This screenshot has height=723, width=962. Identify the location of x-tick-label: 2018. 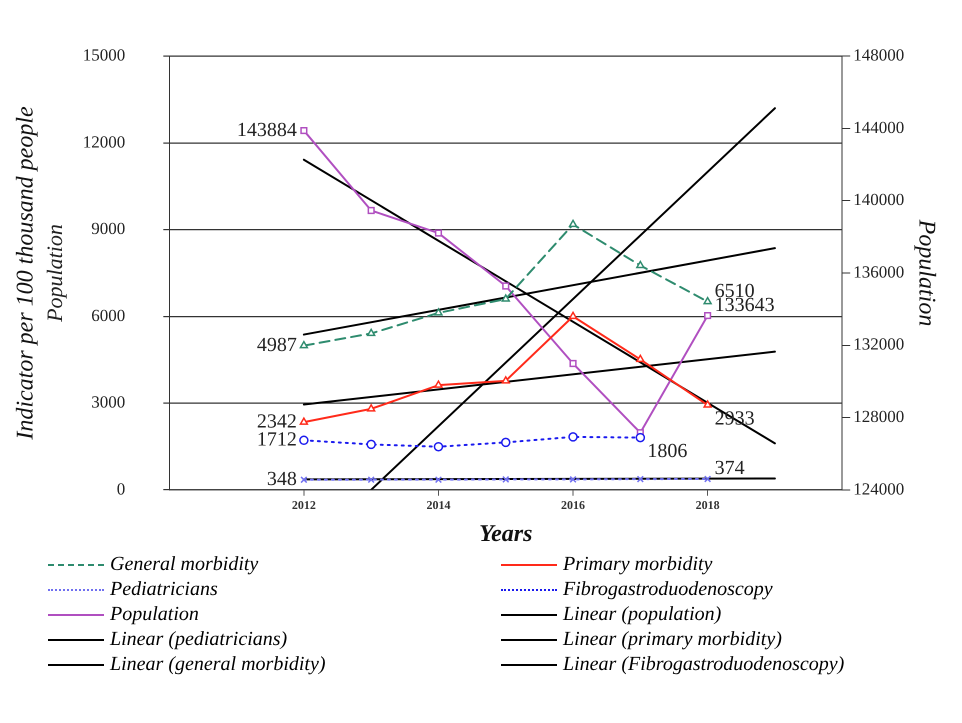
(708, 505).